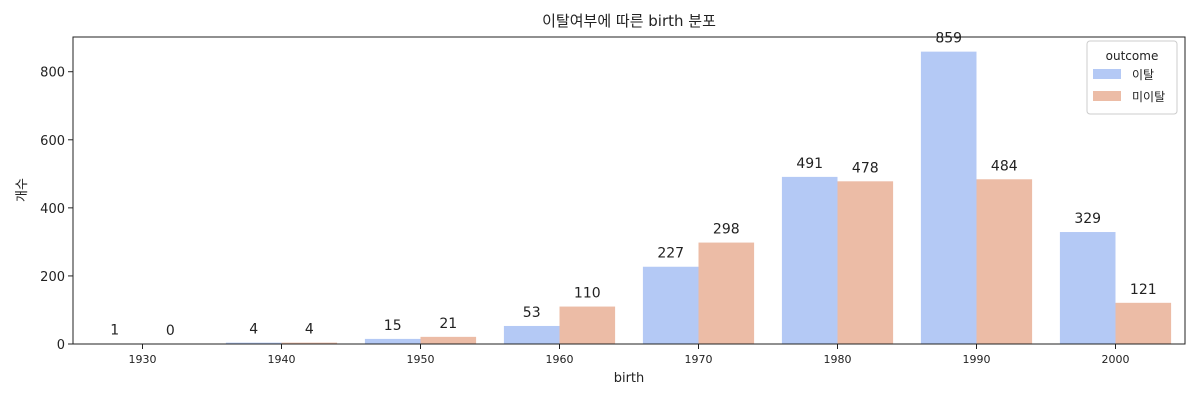 The image size is (1200, 400). What do you see at coordinates (1087, 219) in the screenshot?
I see `data-label-series-1-2000: 329` at bounding box center [1087, 219].